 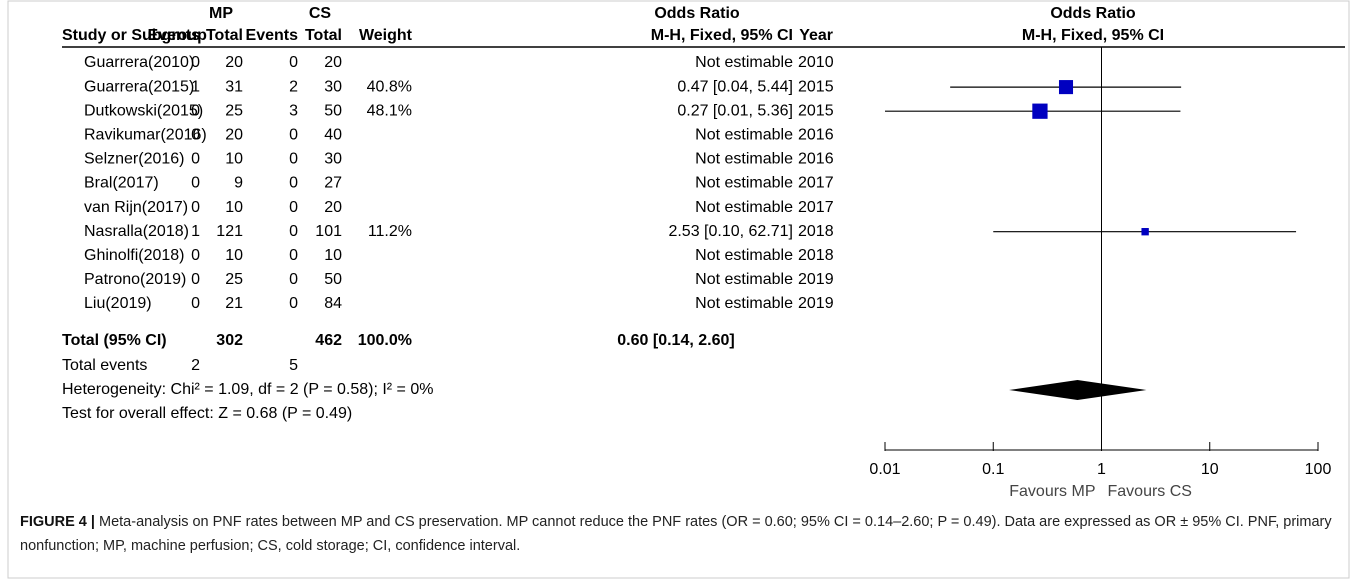 I want to click on cell-cs-total: 27, so click(x=333, y=183).